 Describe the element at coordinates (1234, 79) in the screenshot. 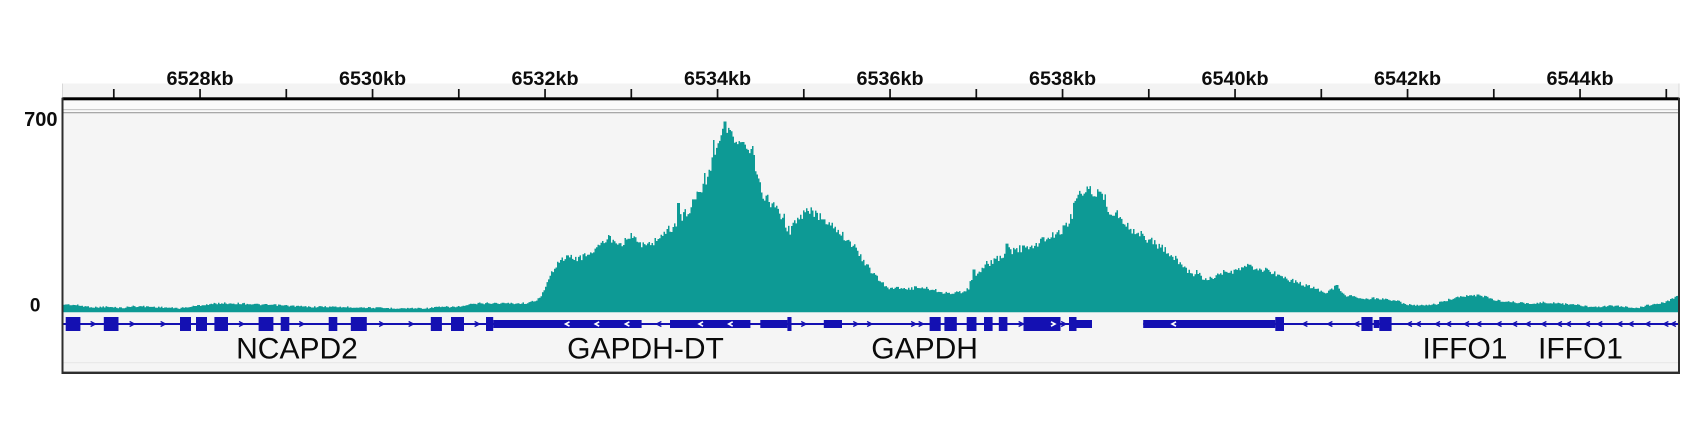

I see `svg-text: 6540kb` at that location.